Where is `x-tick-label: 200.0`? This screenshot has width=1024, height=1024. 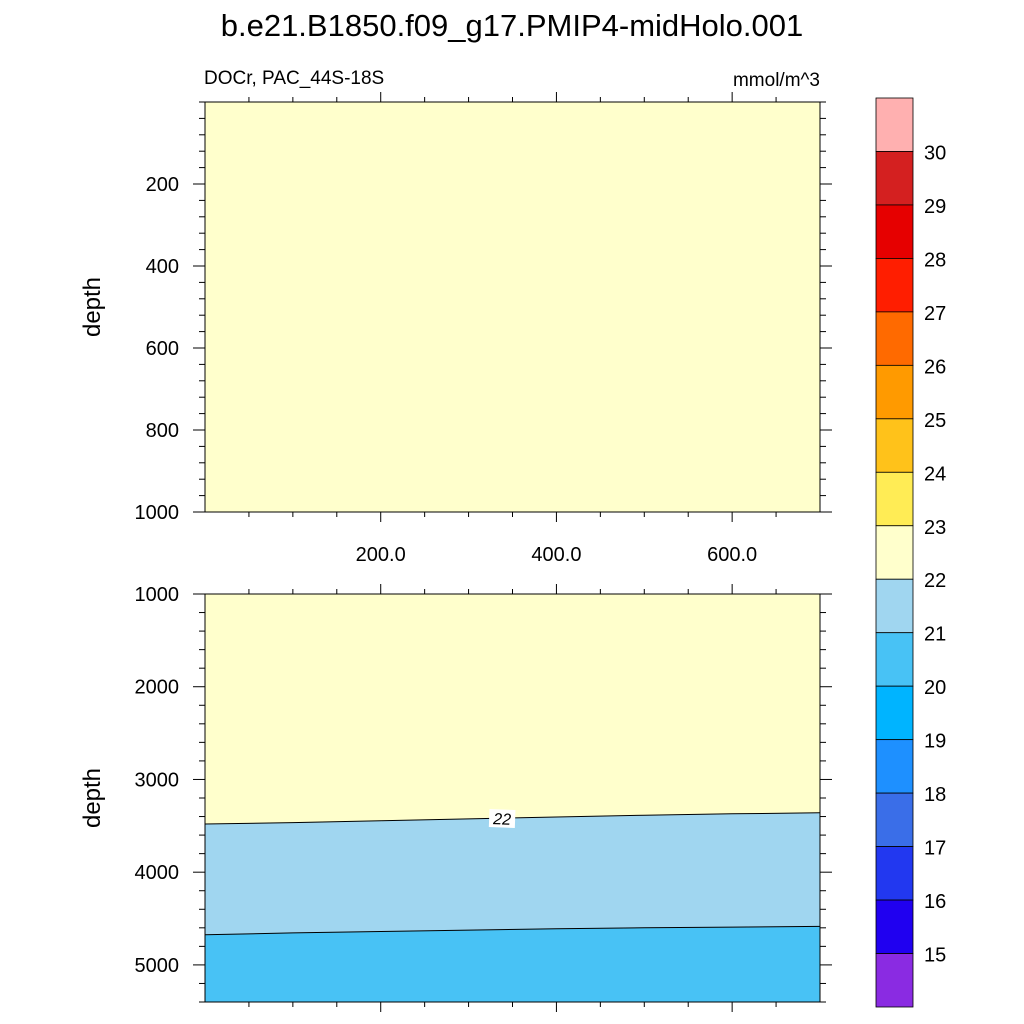 x-tick-label: 200.0 is located at coordinates (381, 555).